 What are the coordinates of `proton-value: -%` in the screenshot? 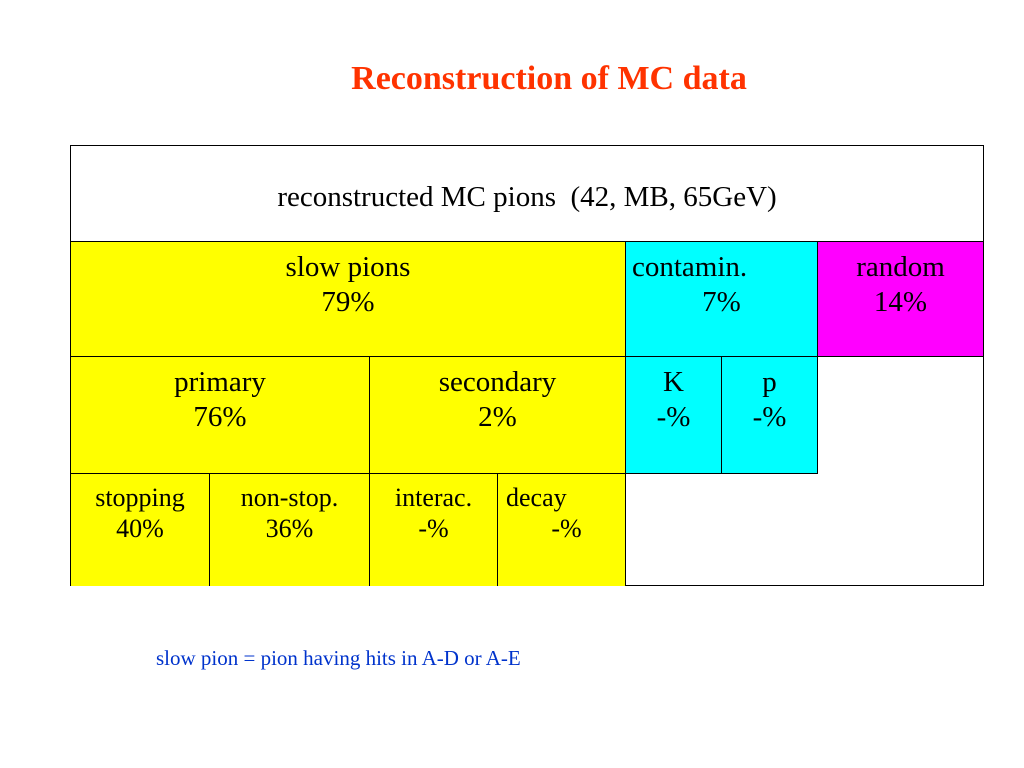 It's located at (769, 416).